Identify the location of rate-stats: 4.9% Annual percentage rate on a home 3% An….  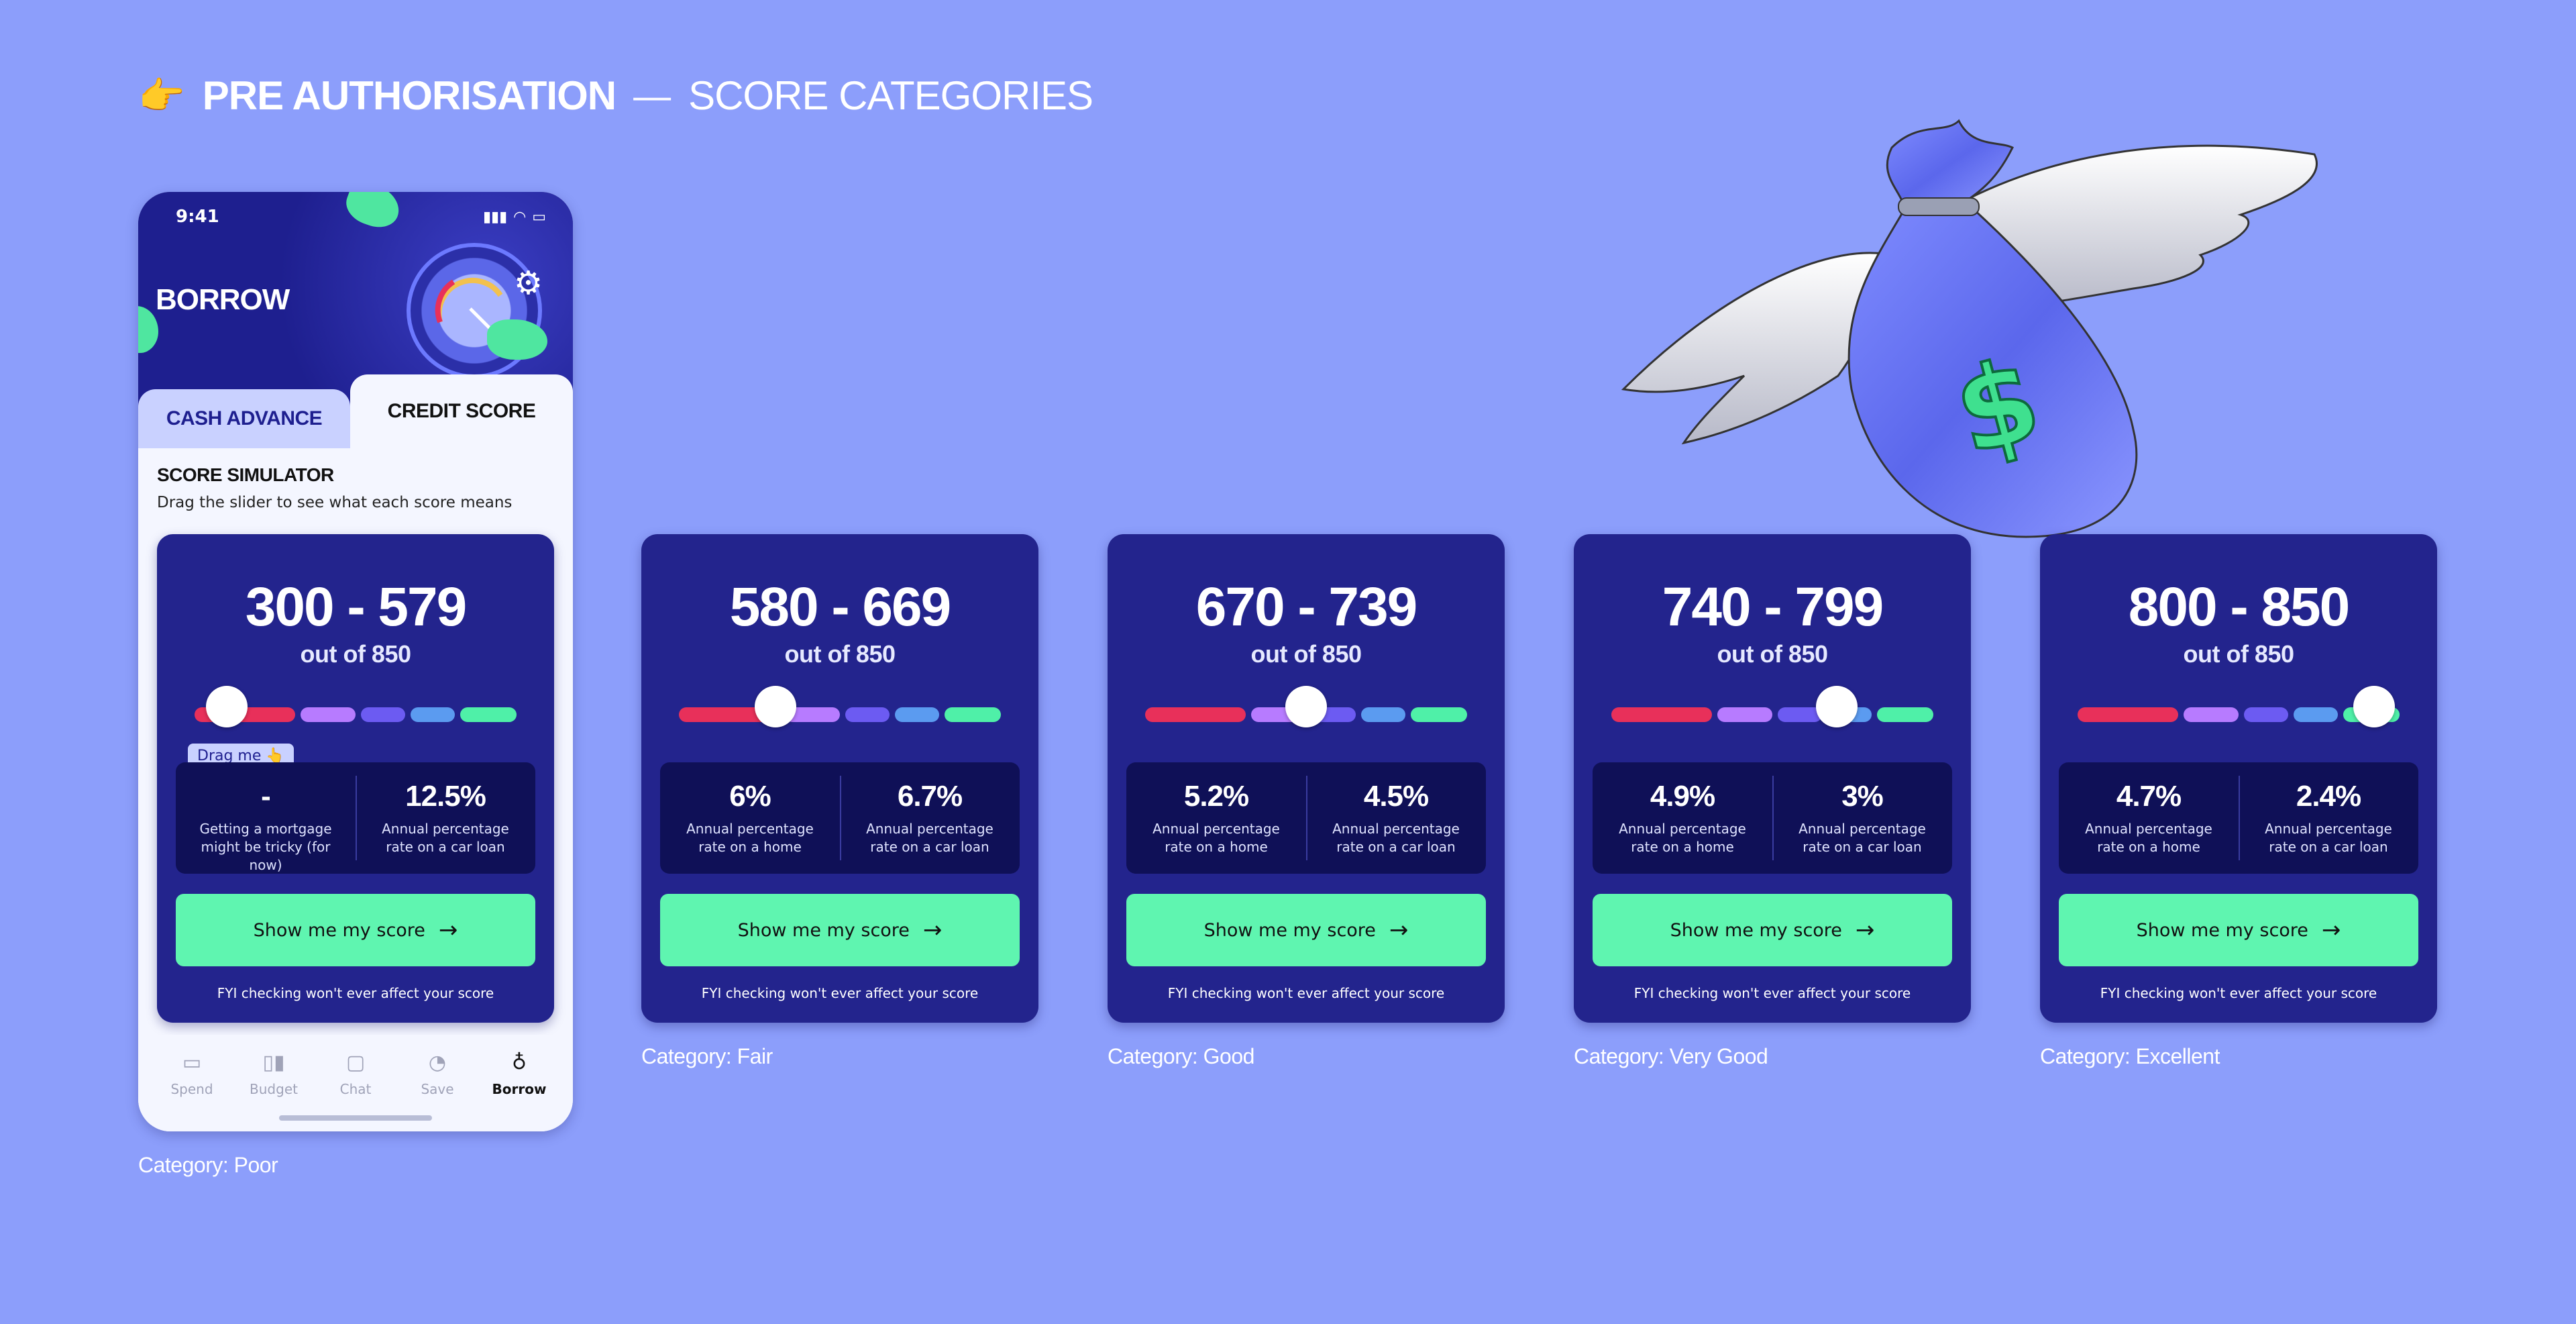
(1772, 818).